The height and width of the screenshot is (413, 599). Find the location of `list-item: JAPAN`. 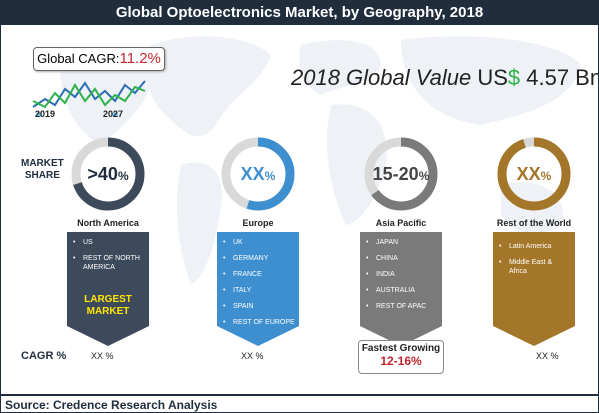

list-item: JAPAN is located at coordinates (402, 242).